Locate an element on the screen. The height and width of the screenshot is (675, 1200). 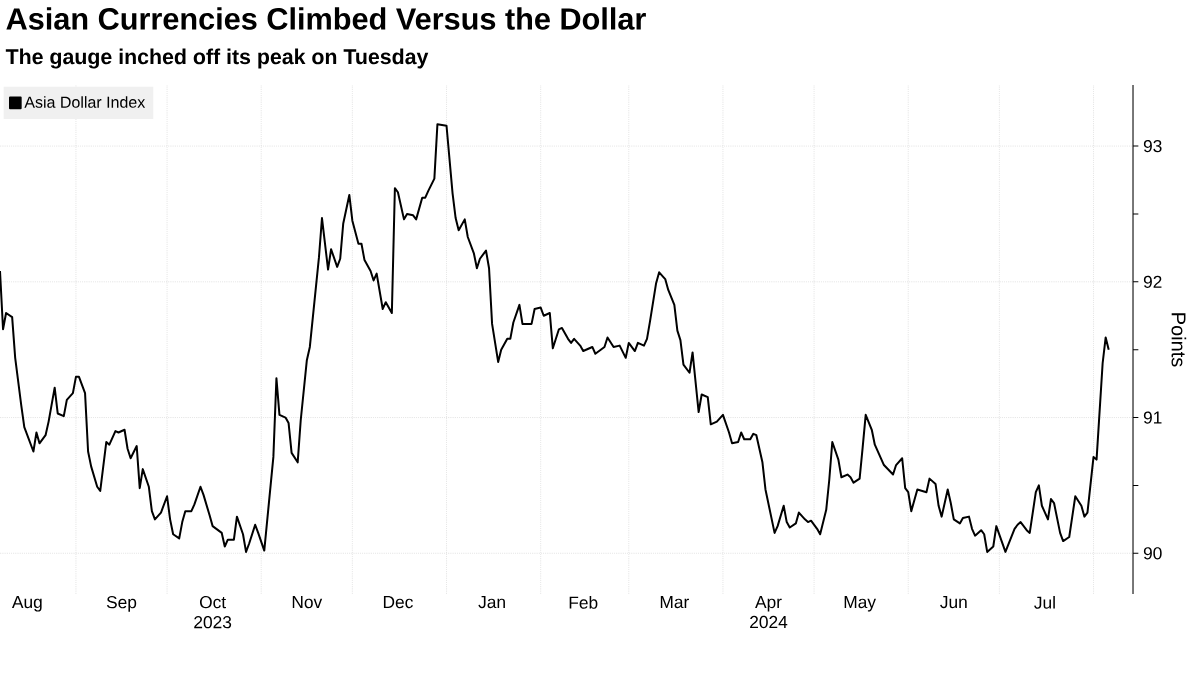
chart-title: Asian Currencies Climbed Versus the Dollar is located at coordinates (326, 18).